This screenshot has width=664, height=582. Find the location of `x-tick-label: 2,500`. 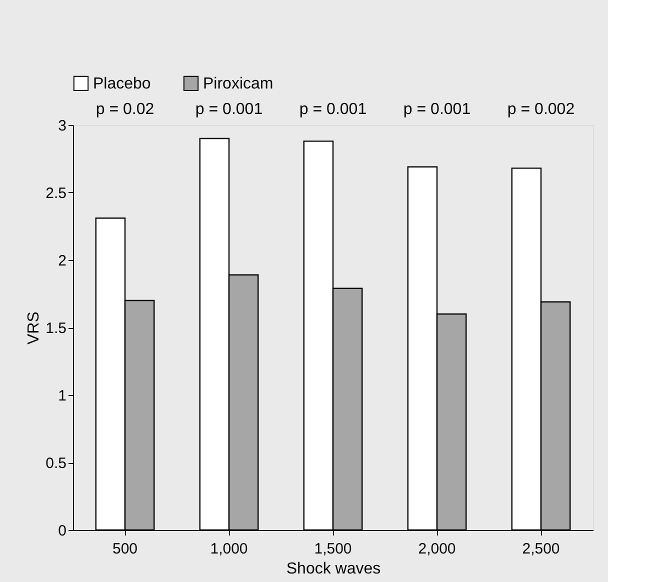

x-tick-label: 2,500 is located at coordinates (541, 549).